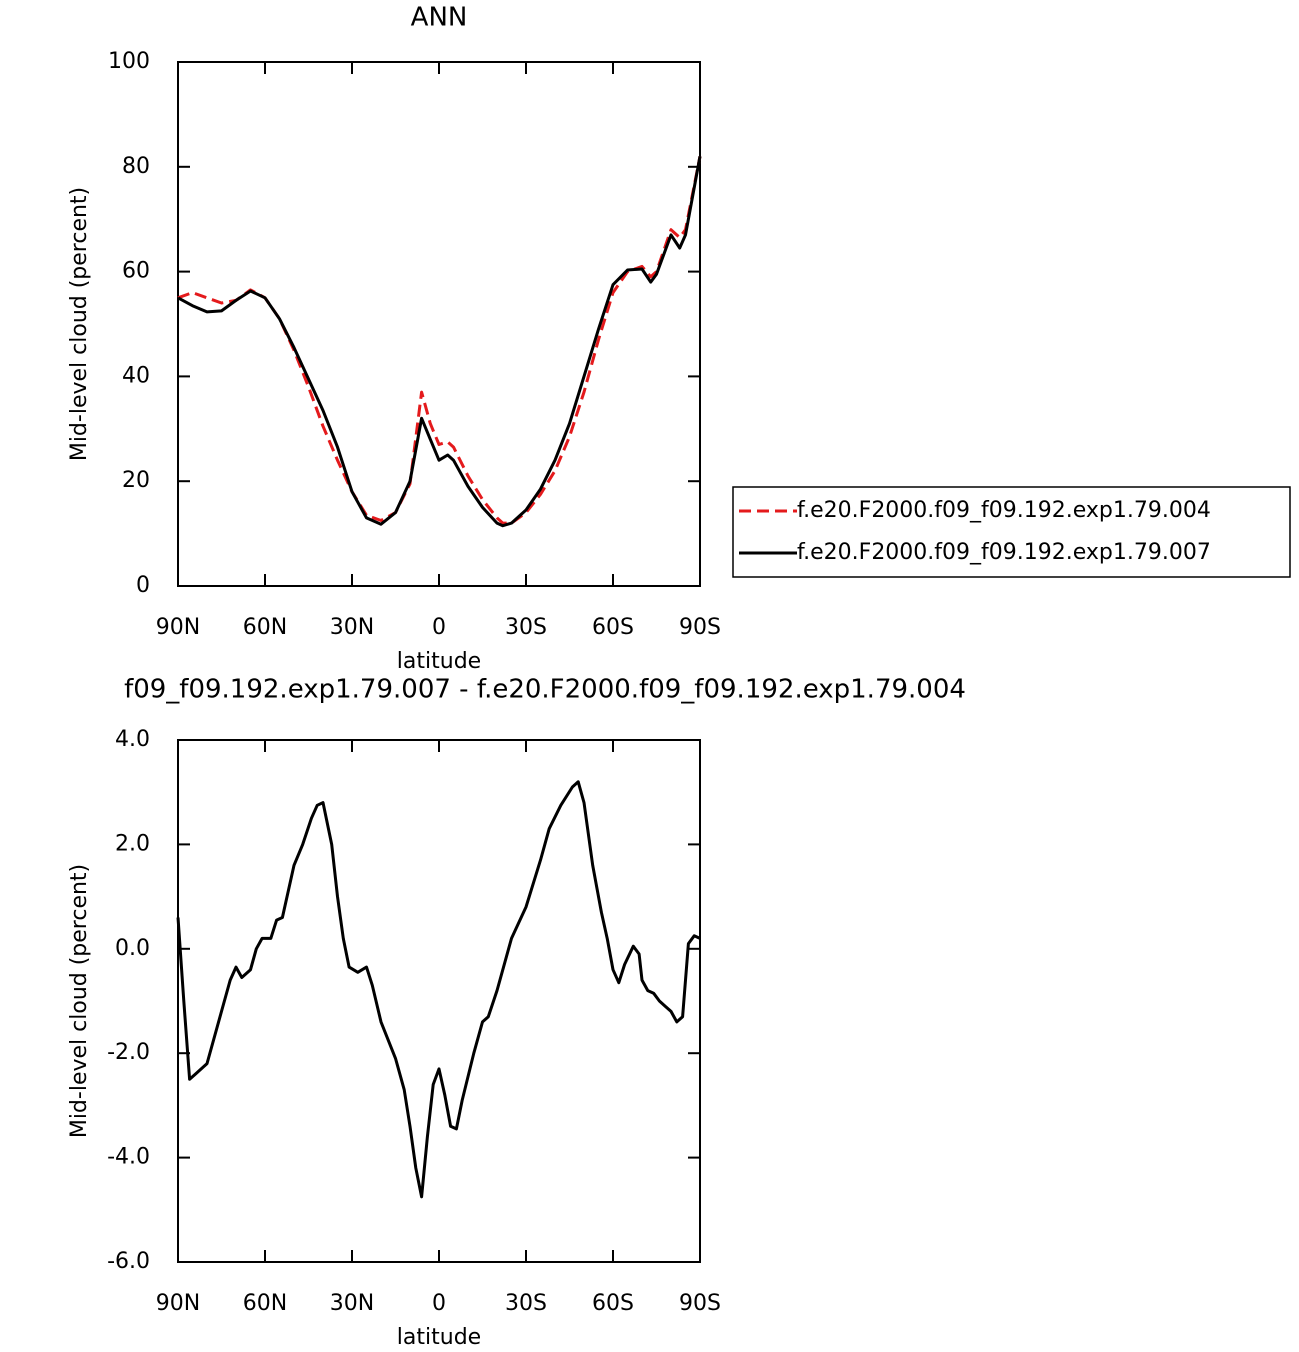 This screenshot has width=1299, height=1352. I want to click on y-tick-label: -6.0, so click(128, 1261).